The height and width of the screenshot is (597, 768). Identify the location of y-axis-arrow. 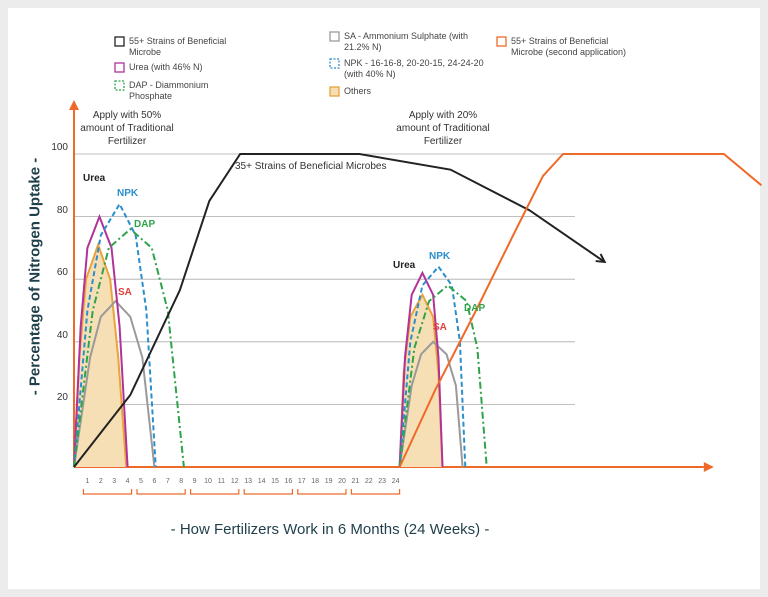
(74, 105).